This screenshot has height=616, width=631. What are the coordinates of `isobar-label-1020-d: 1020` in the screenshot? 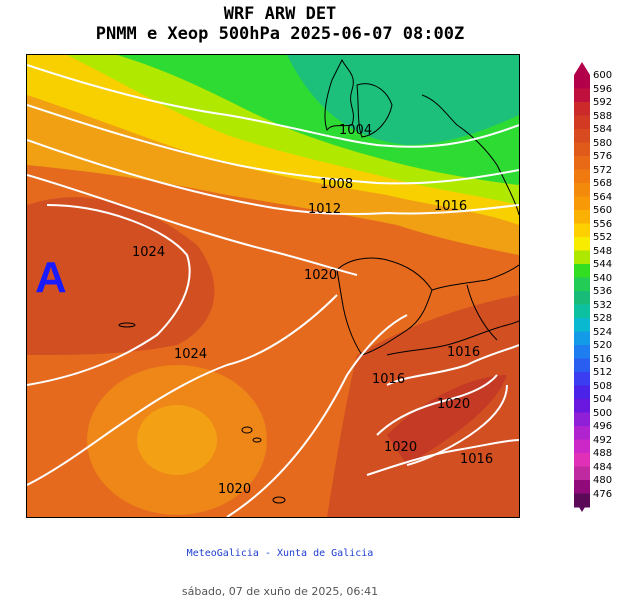 It's located at (234, 489).